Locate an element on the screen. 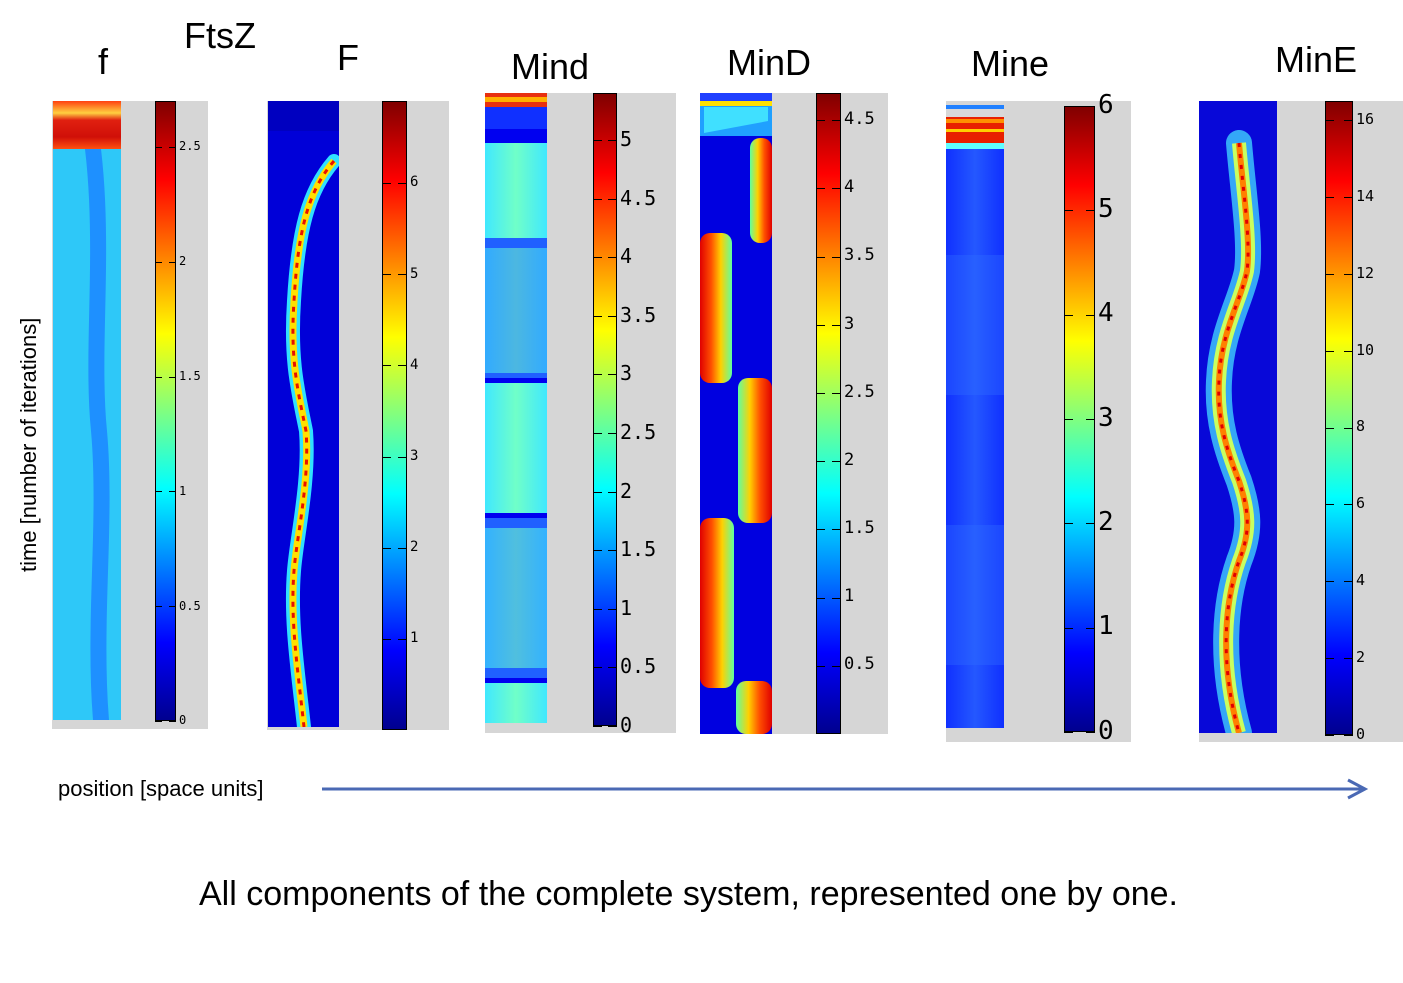 The height and width of the screenshot is (983, 1403). panel-title-MinE: MinE is located at coordinates (1316, 59).